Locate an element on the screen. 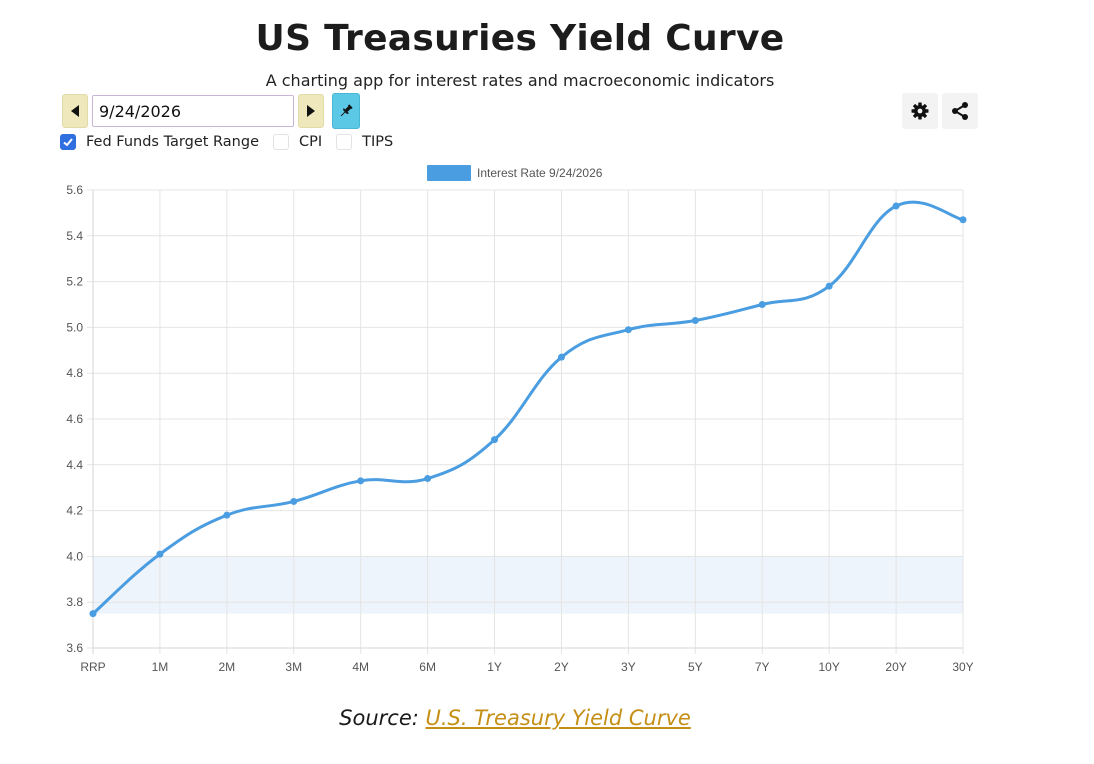 Image resolution: width=1094 pixels, height=764 pixels. y-tick-label: 5.6 is located at coordinates (74, 190).